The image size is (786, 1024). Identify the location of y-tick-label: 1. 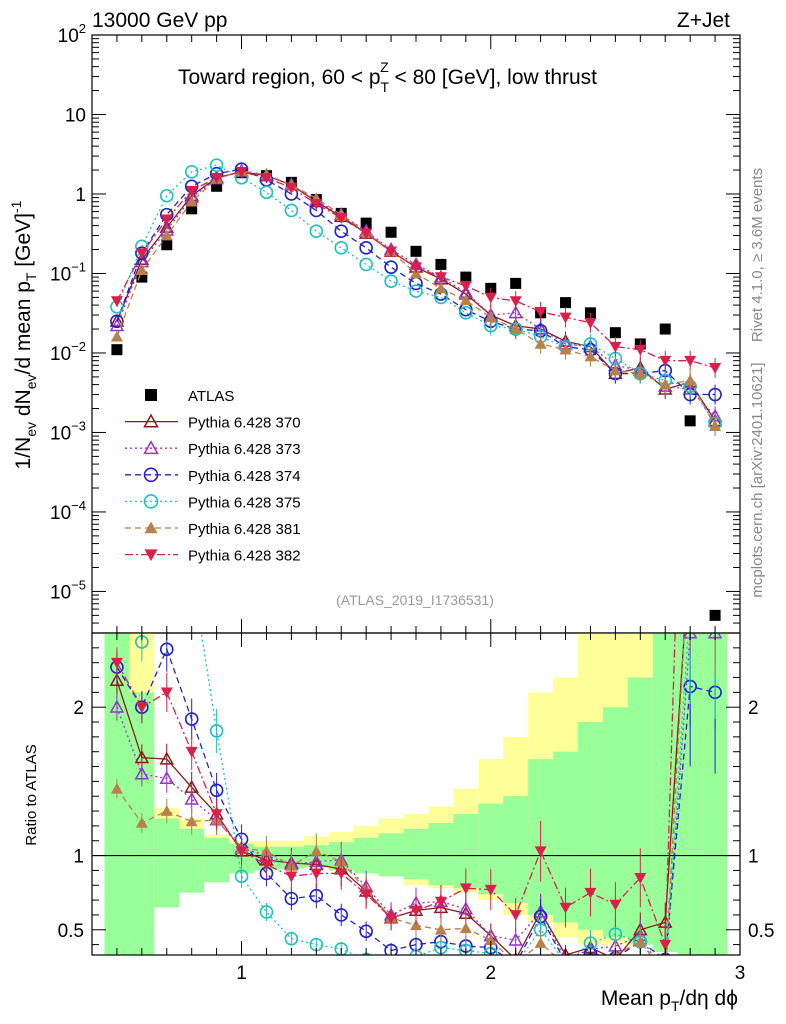
(80, 195).